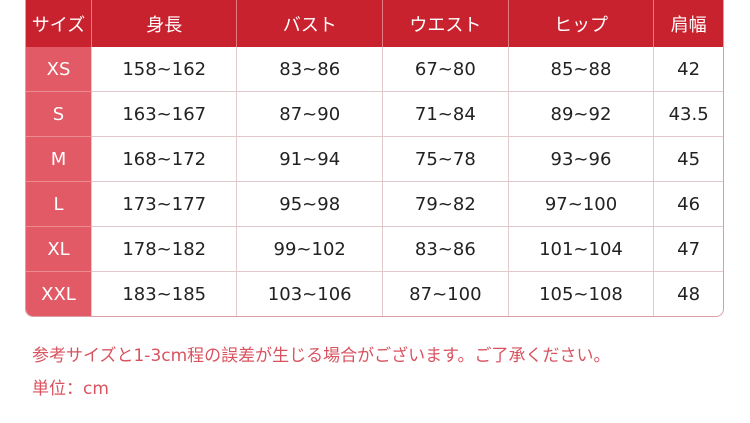 The width and height of the screenshot is (750, 423). I want to click on table-row: XXL 183~185 103~106 87~100 105~108 48, so click(374, 294).